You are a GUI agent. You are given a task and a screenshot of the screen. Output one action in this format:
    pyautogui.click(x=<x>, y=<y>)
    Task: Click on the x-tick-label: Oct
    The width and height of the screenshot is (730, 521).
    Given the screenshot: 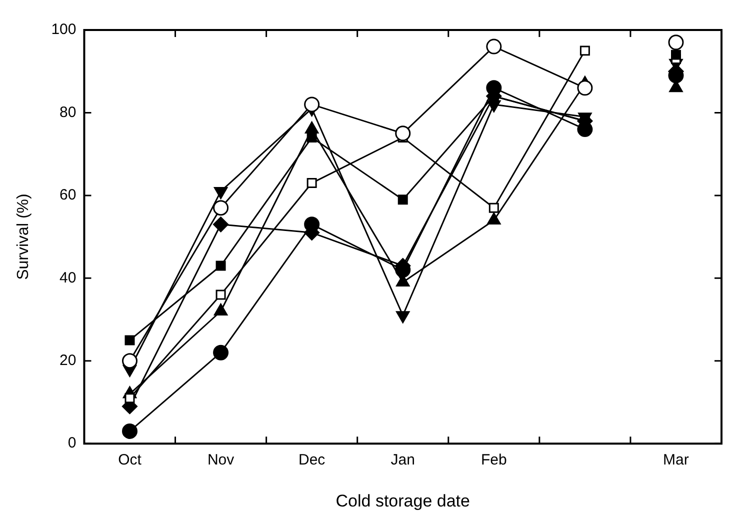 What is the action you would take?
    pyautogui.click(x=130, y=460)
    